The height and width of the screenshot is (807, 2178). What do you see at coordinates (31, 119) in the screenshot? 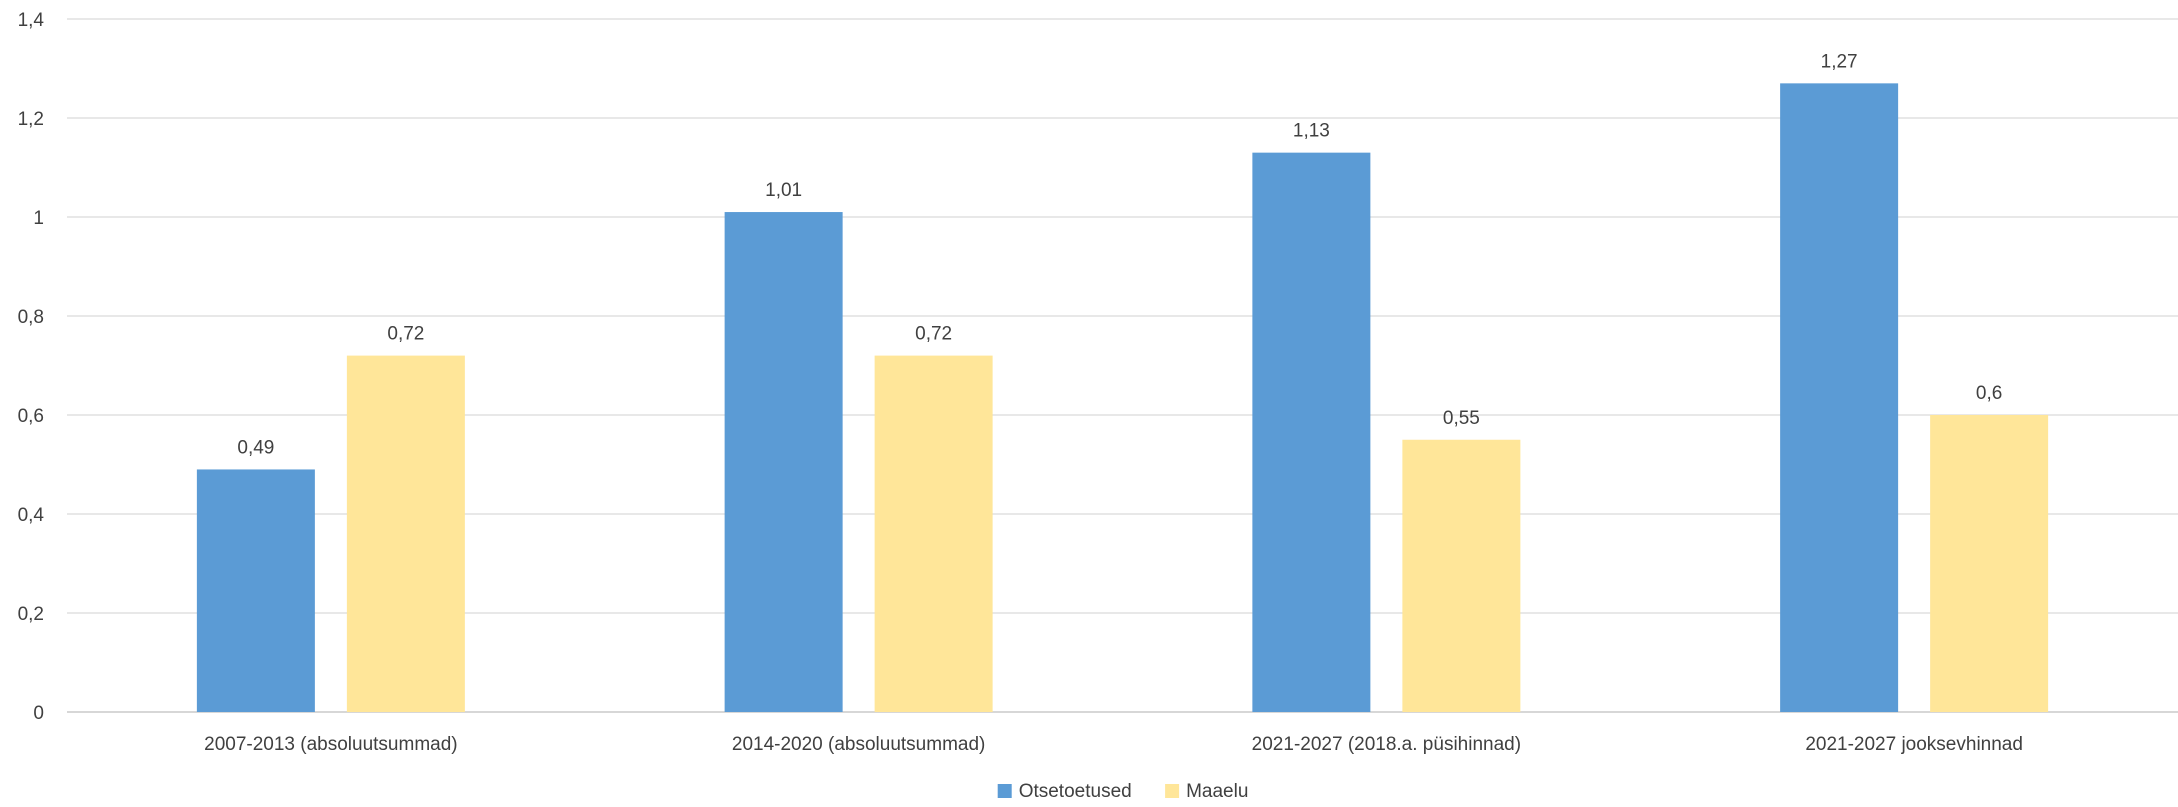
I see `y-tick-label: 1,2` at bounding box center [31, 119].